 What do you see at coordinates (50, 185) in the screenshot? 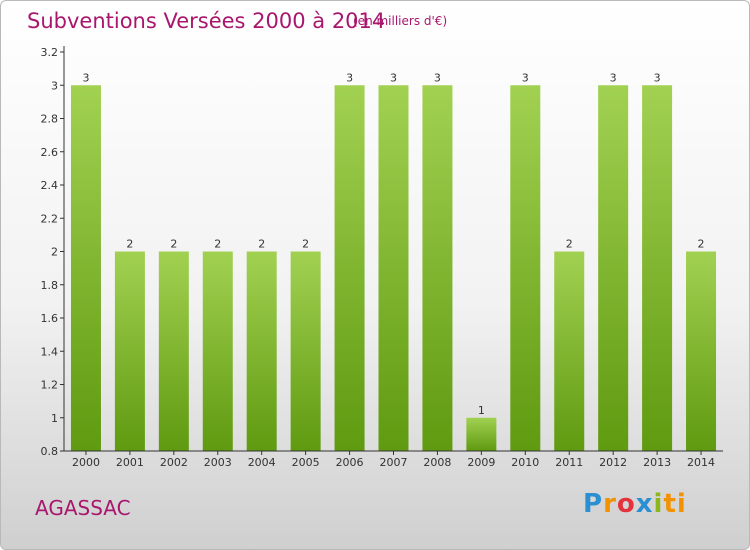
I see `y-tick-label: 2.4` at bounding box center [50, 185].